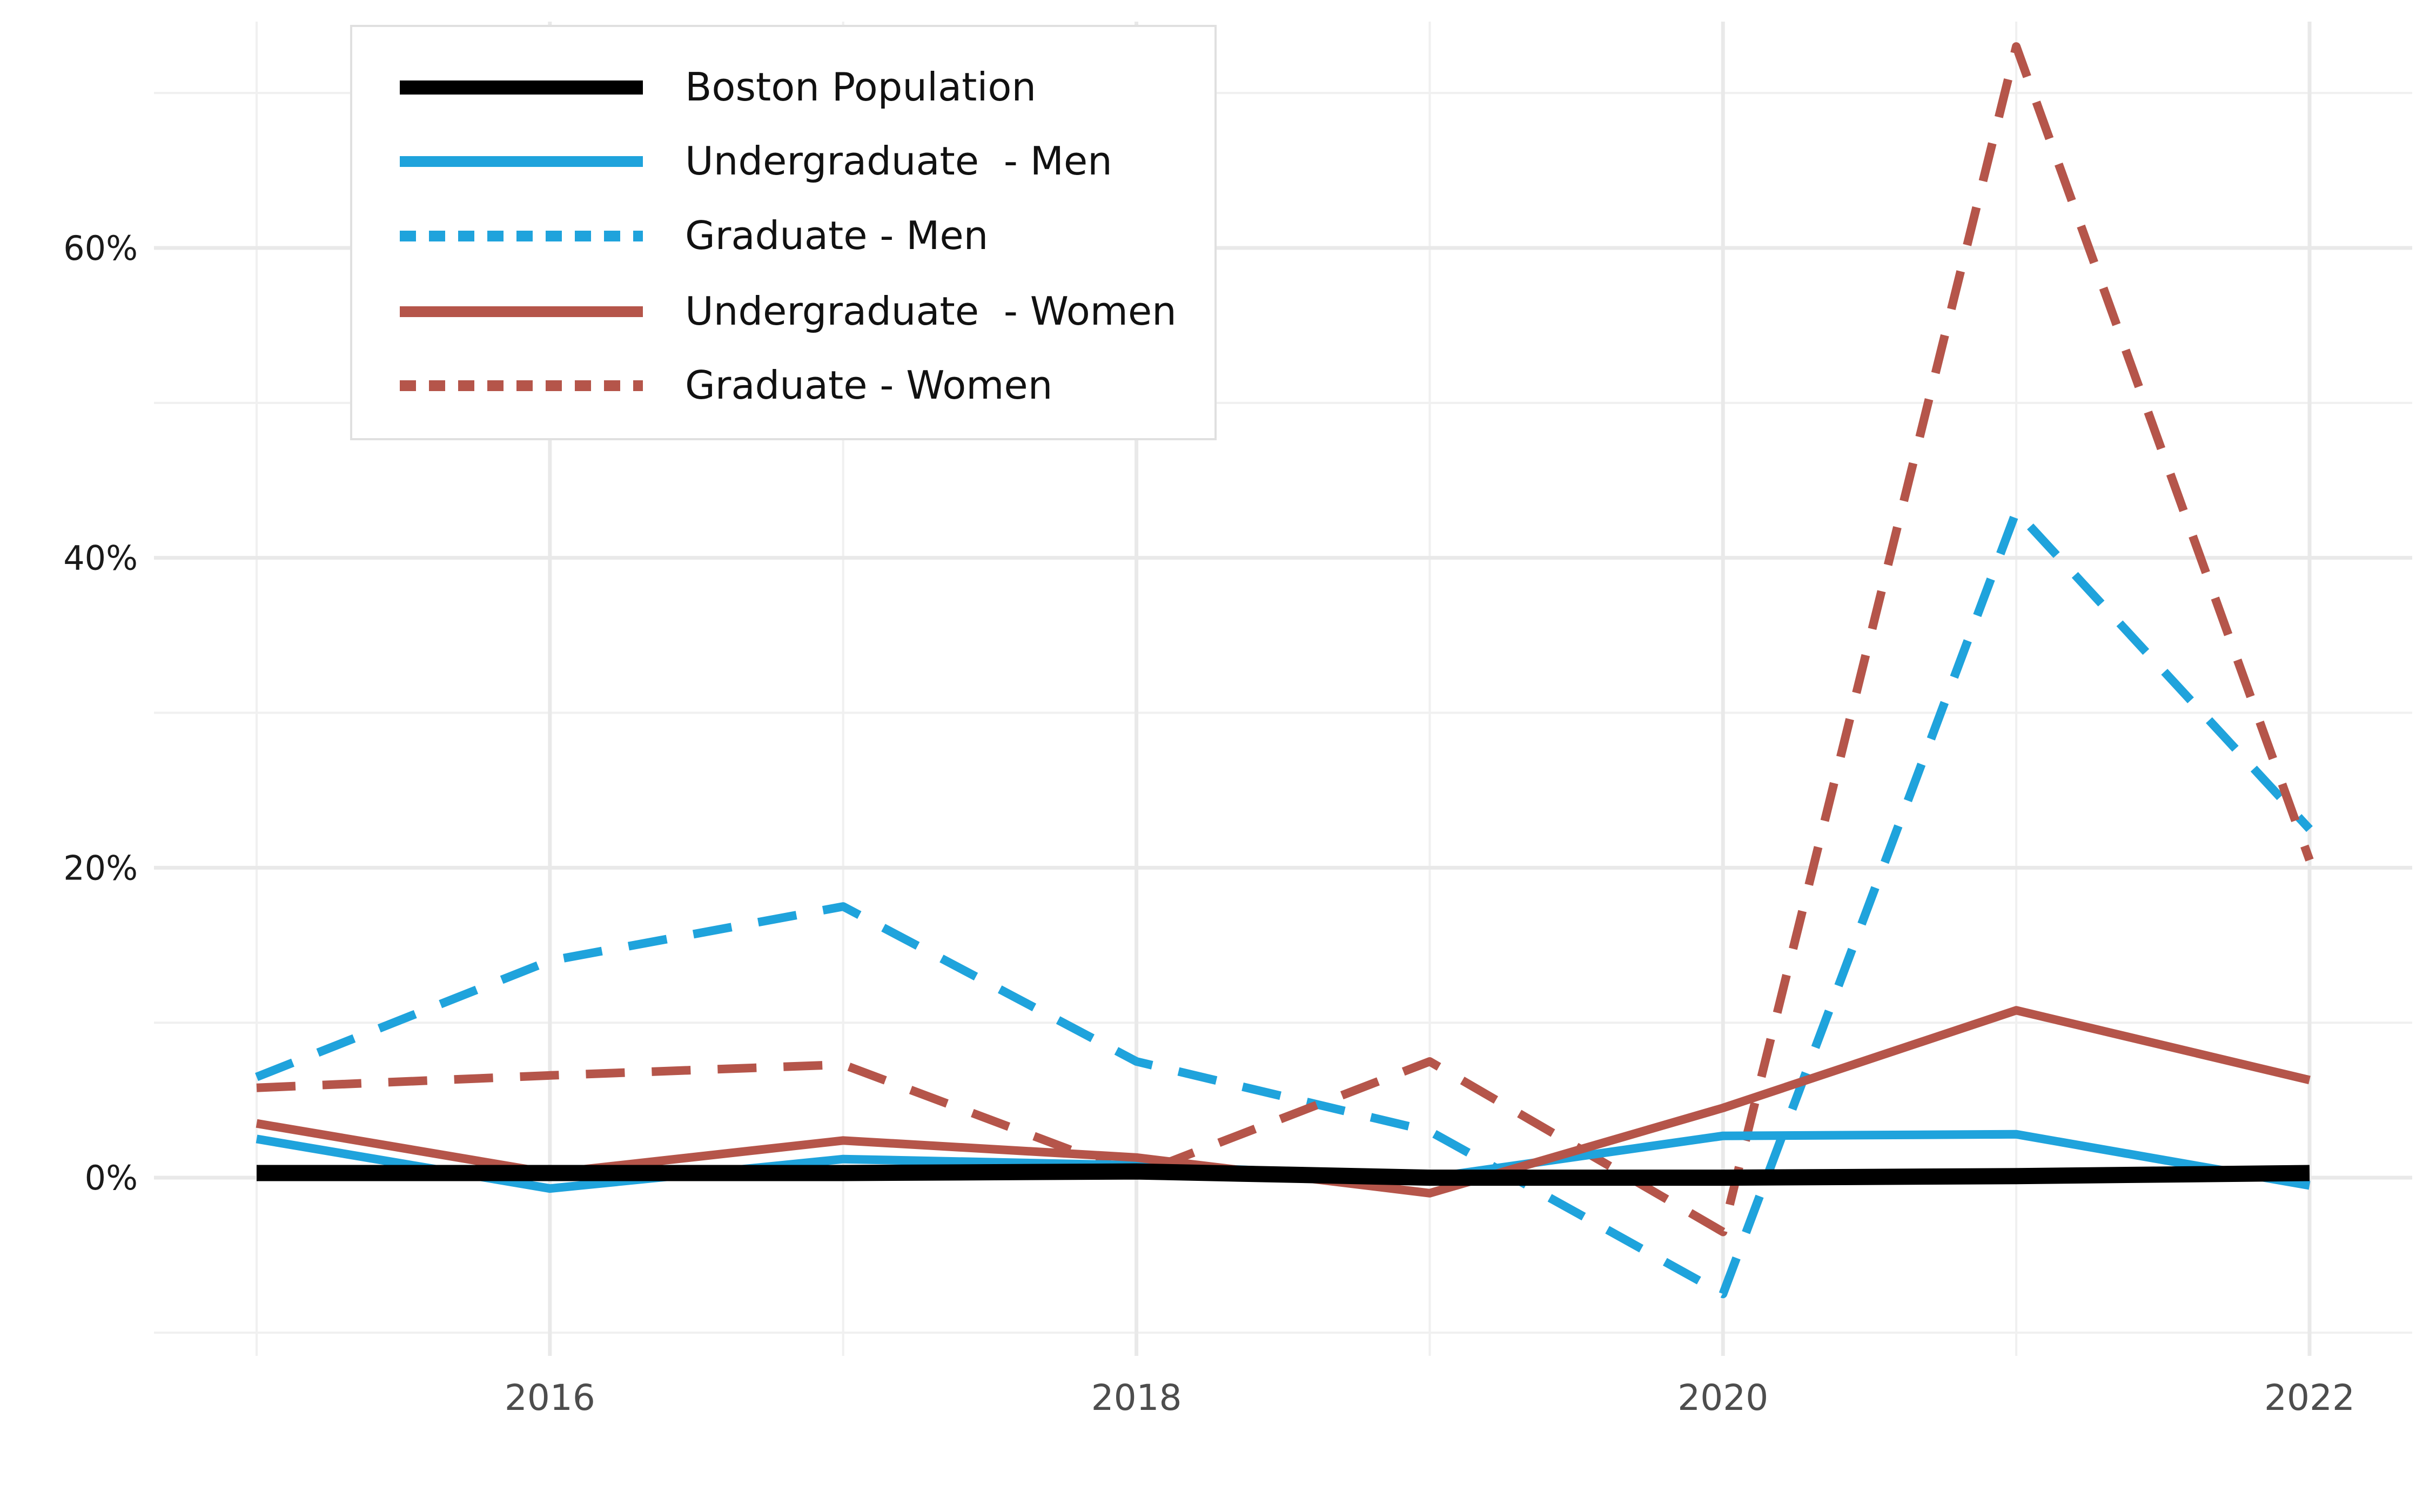 The width and height of the screenshot is (2423, 1512). I want to click on legend-label: Graduate - Women, so click(868, 385).